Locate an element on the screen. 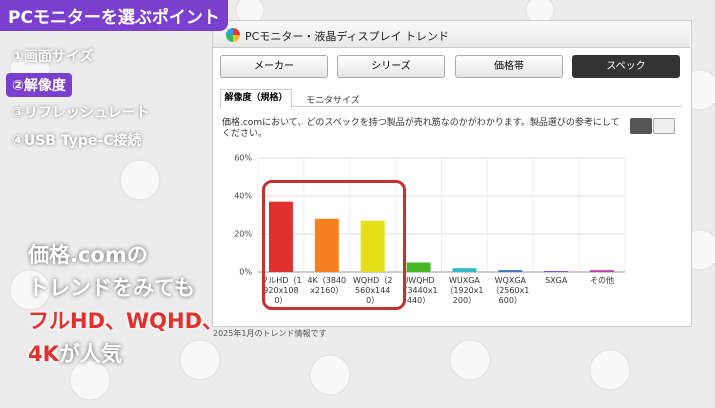  subtab: モニタサイズ is located at coordinates (333, 101).